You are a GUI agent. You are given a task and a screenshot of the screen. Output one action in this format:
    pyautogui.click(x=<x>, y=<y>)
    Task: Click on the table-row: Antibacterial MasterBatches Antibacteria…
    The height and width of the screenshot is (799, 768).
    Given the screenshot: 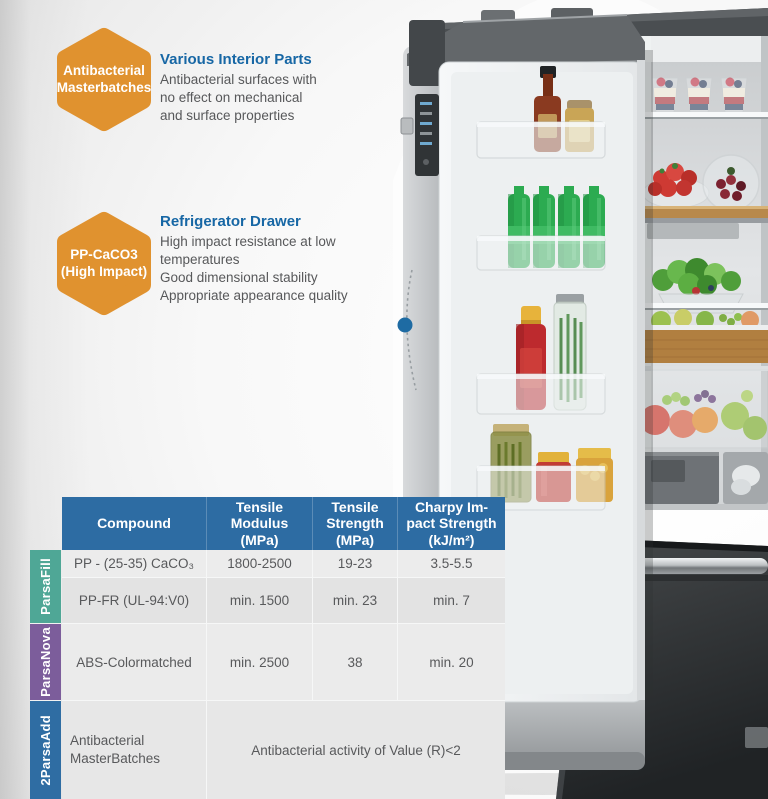 What is the action you would take?
    pyautogui.click(x=283, y=749)
    